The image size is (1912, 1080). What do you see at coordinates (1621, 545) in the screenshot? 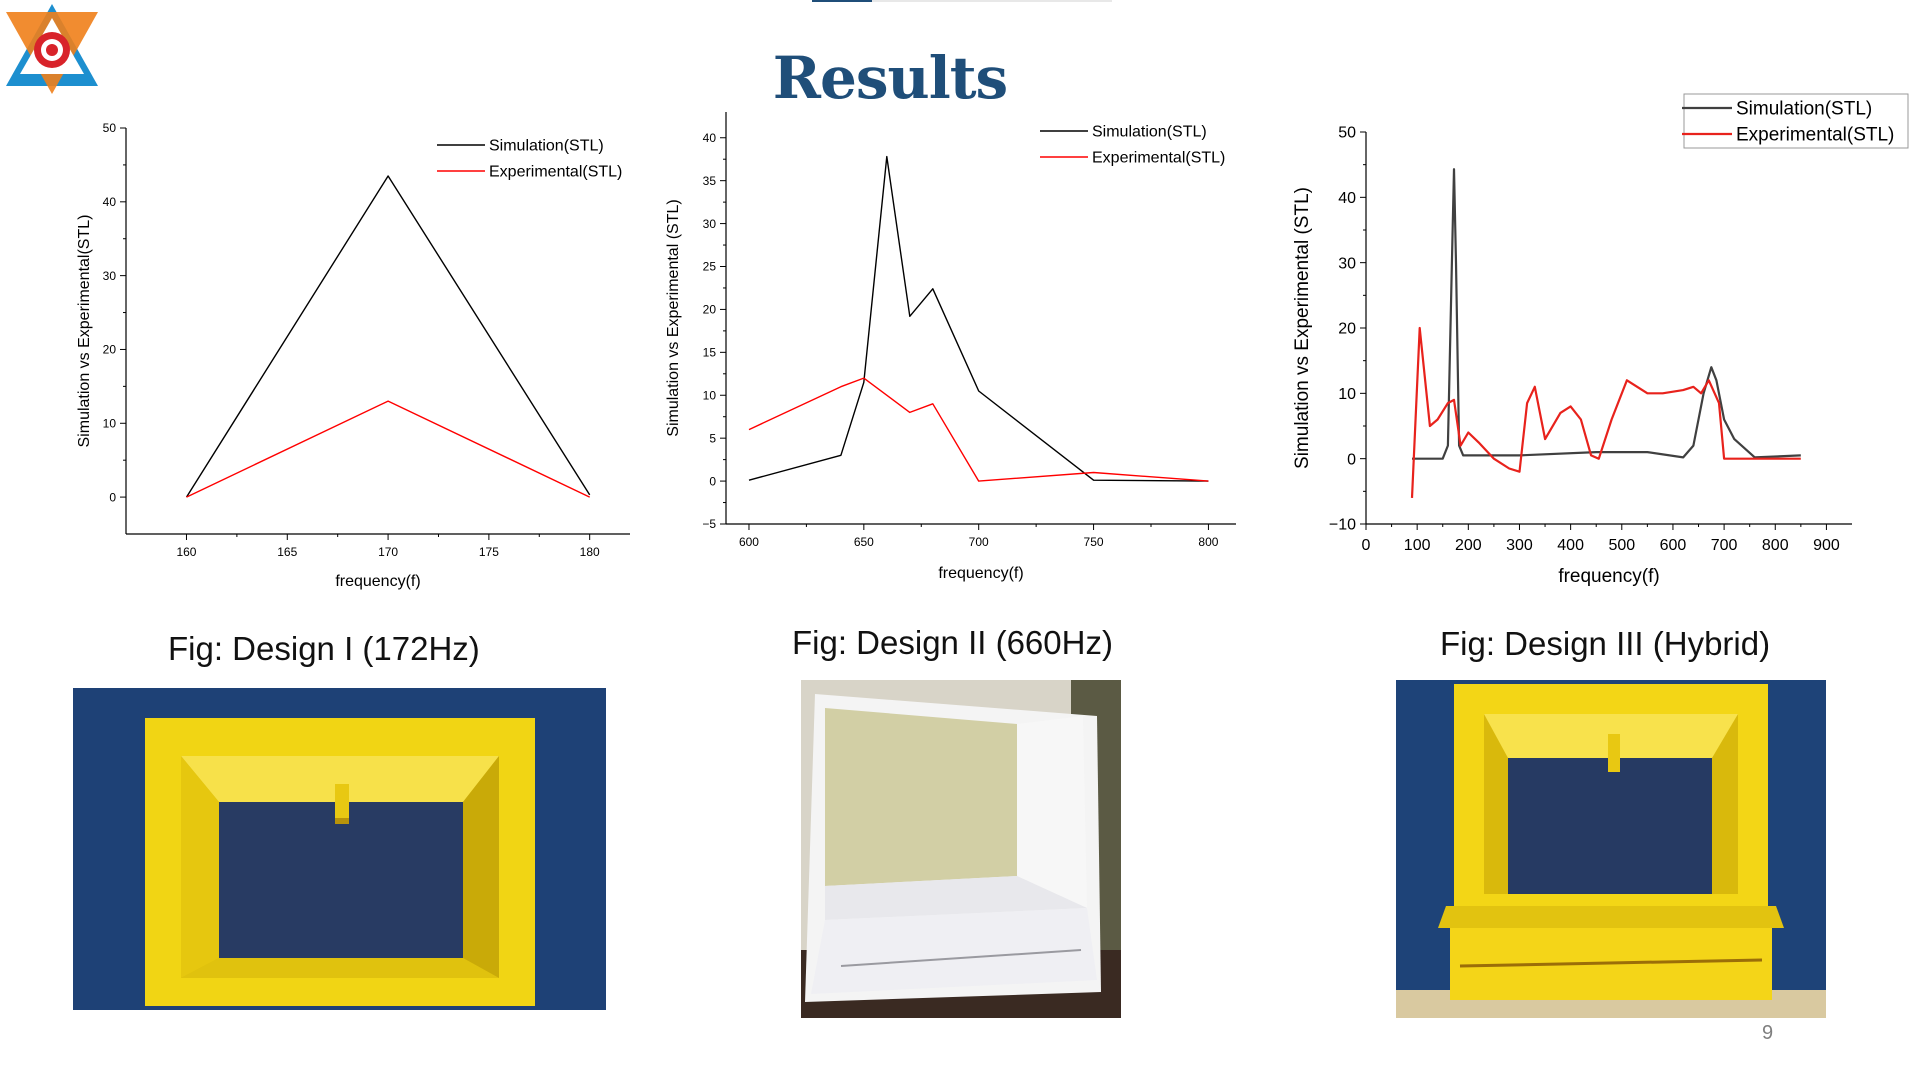
I see `chart3-x-tick-label: 500` at bounding box center [1621, 545].